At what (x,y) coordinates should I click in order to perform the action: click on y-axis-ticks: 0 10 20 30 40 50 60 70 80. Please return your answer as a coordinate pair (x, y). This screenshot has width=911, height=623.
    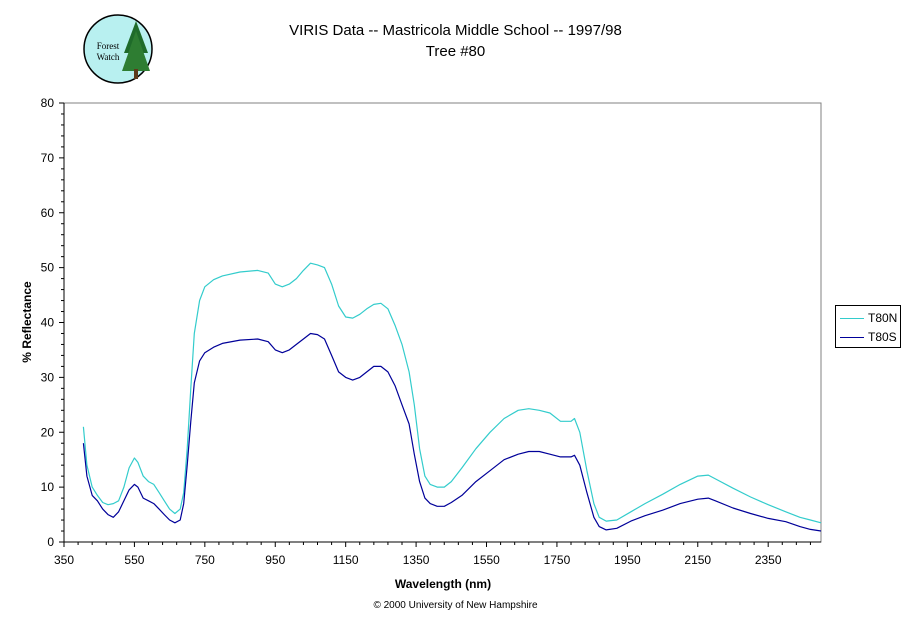
    Looking at the image, I should click on (52, 322).